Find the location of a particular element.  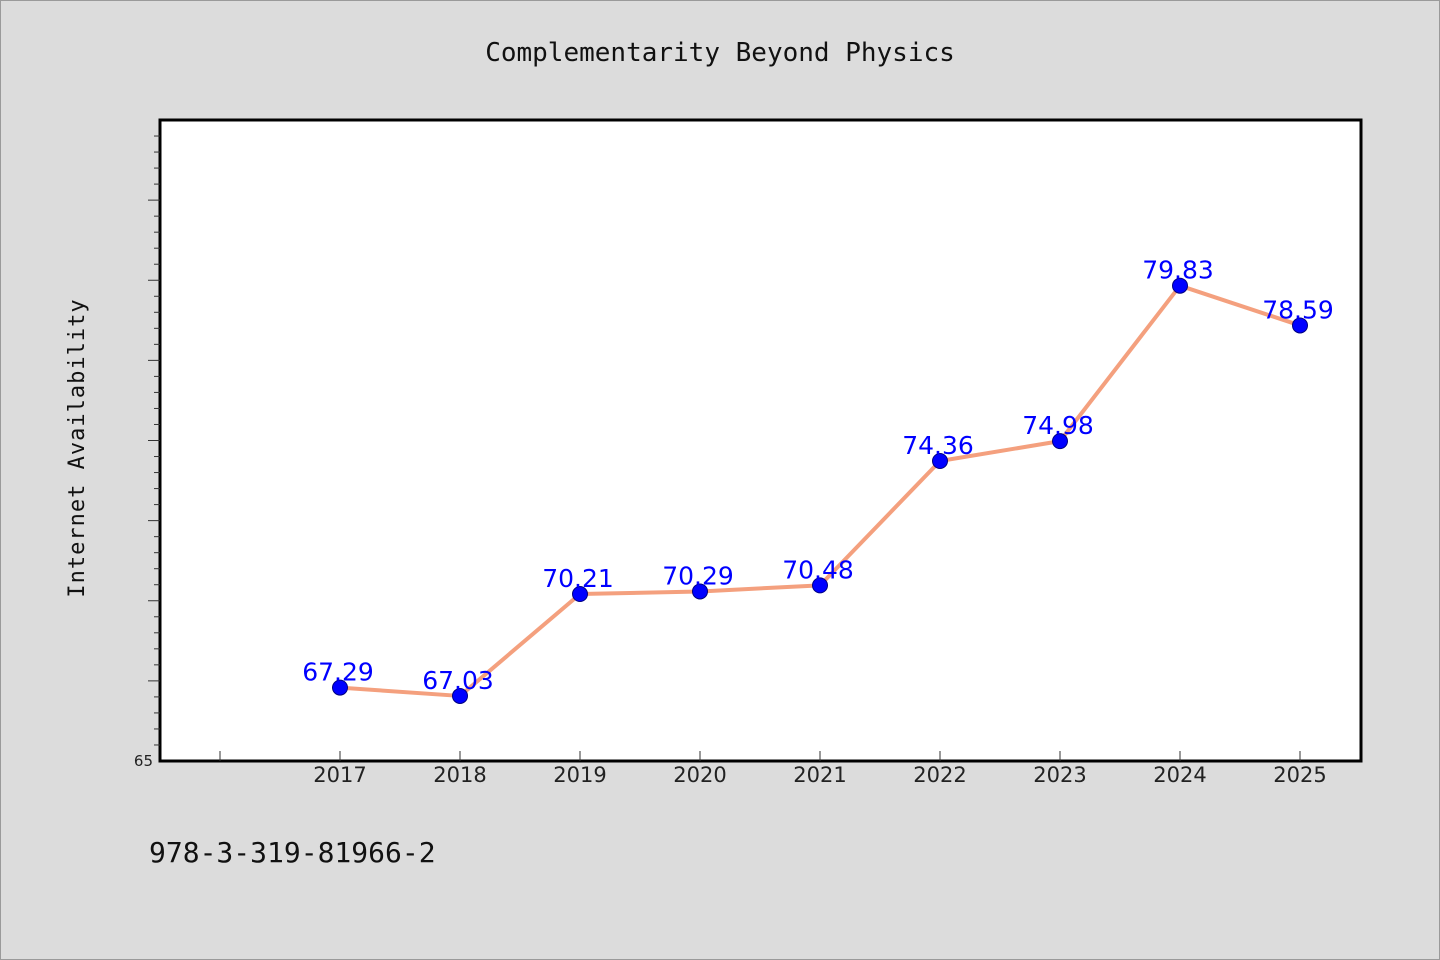

data-label: 79.83 is located at coordinates (1178, 270).